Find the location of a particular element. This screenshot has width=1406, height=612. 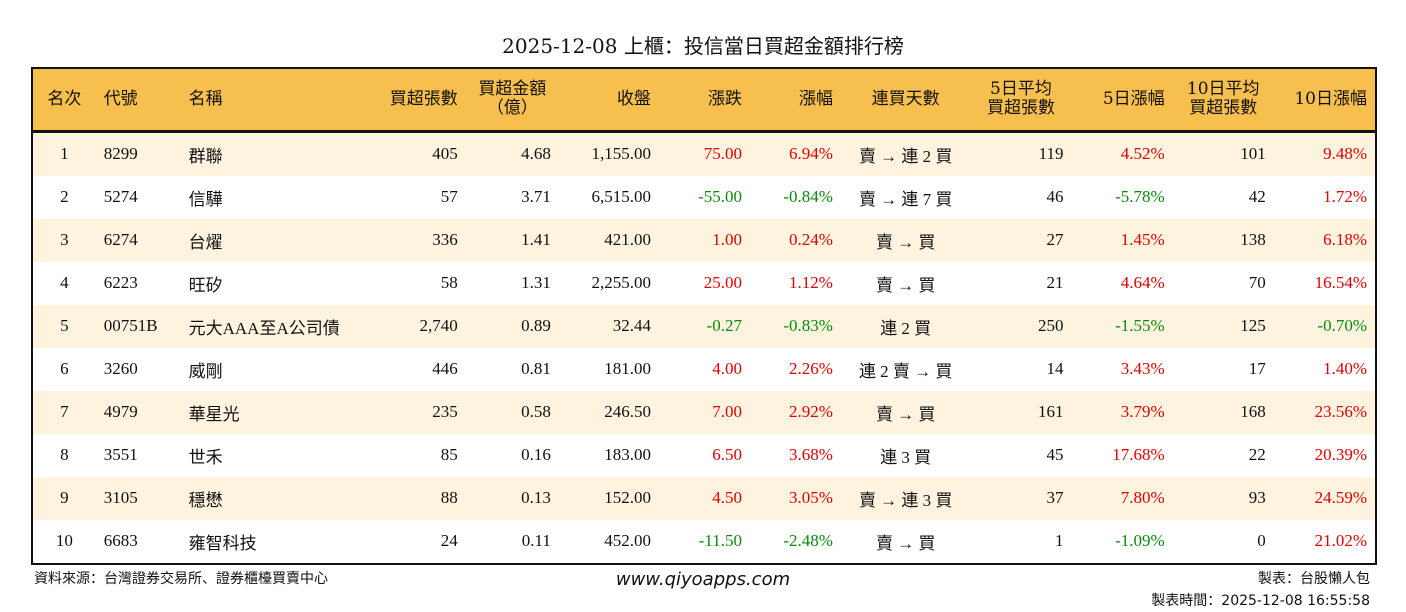

column-header-avg10-lots: 10日平均 買超張數 is located at coordinates (1223, 99).